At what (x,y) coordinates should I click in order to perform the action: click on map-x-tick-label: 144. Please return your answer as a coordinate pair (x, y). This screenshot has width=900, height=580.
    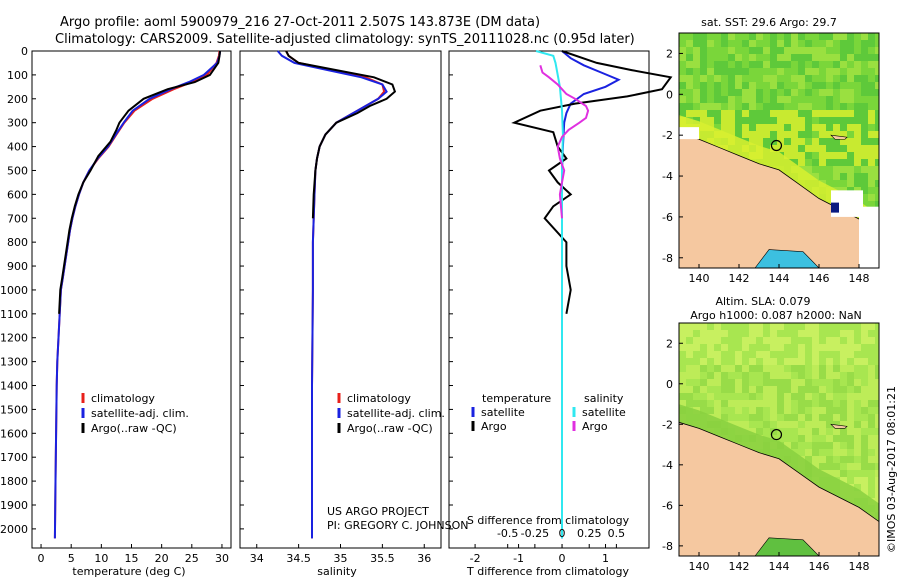
    Looking at the image, I should click on (779, 278).